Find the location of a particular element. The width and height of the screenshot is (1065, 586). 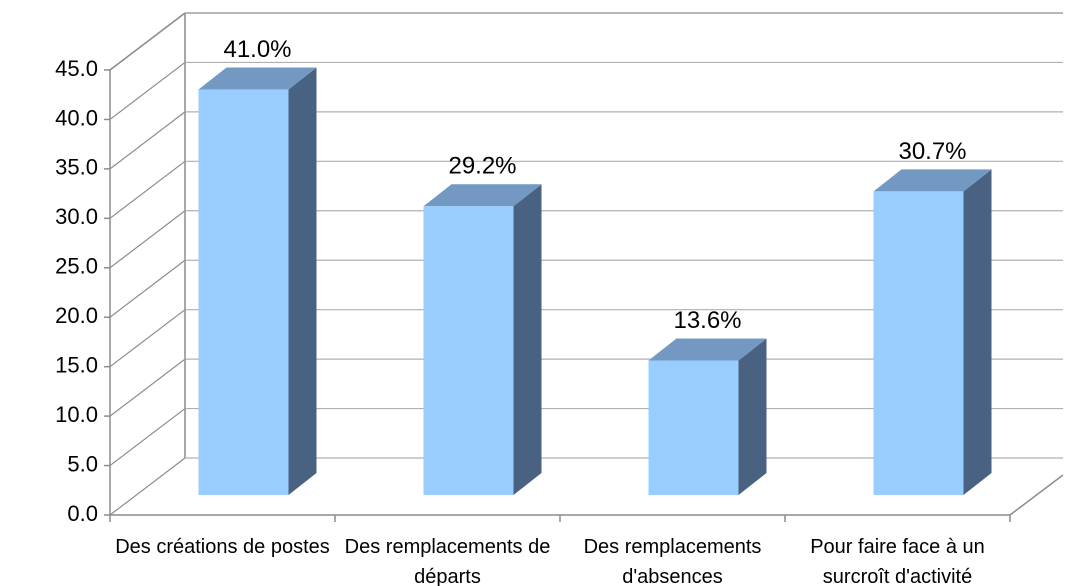

x-tick-label: Des remplacements d'absences is located at coordinates (672, 561).